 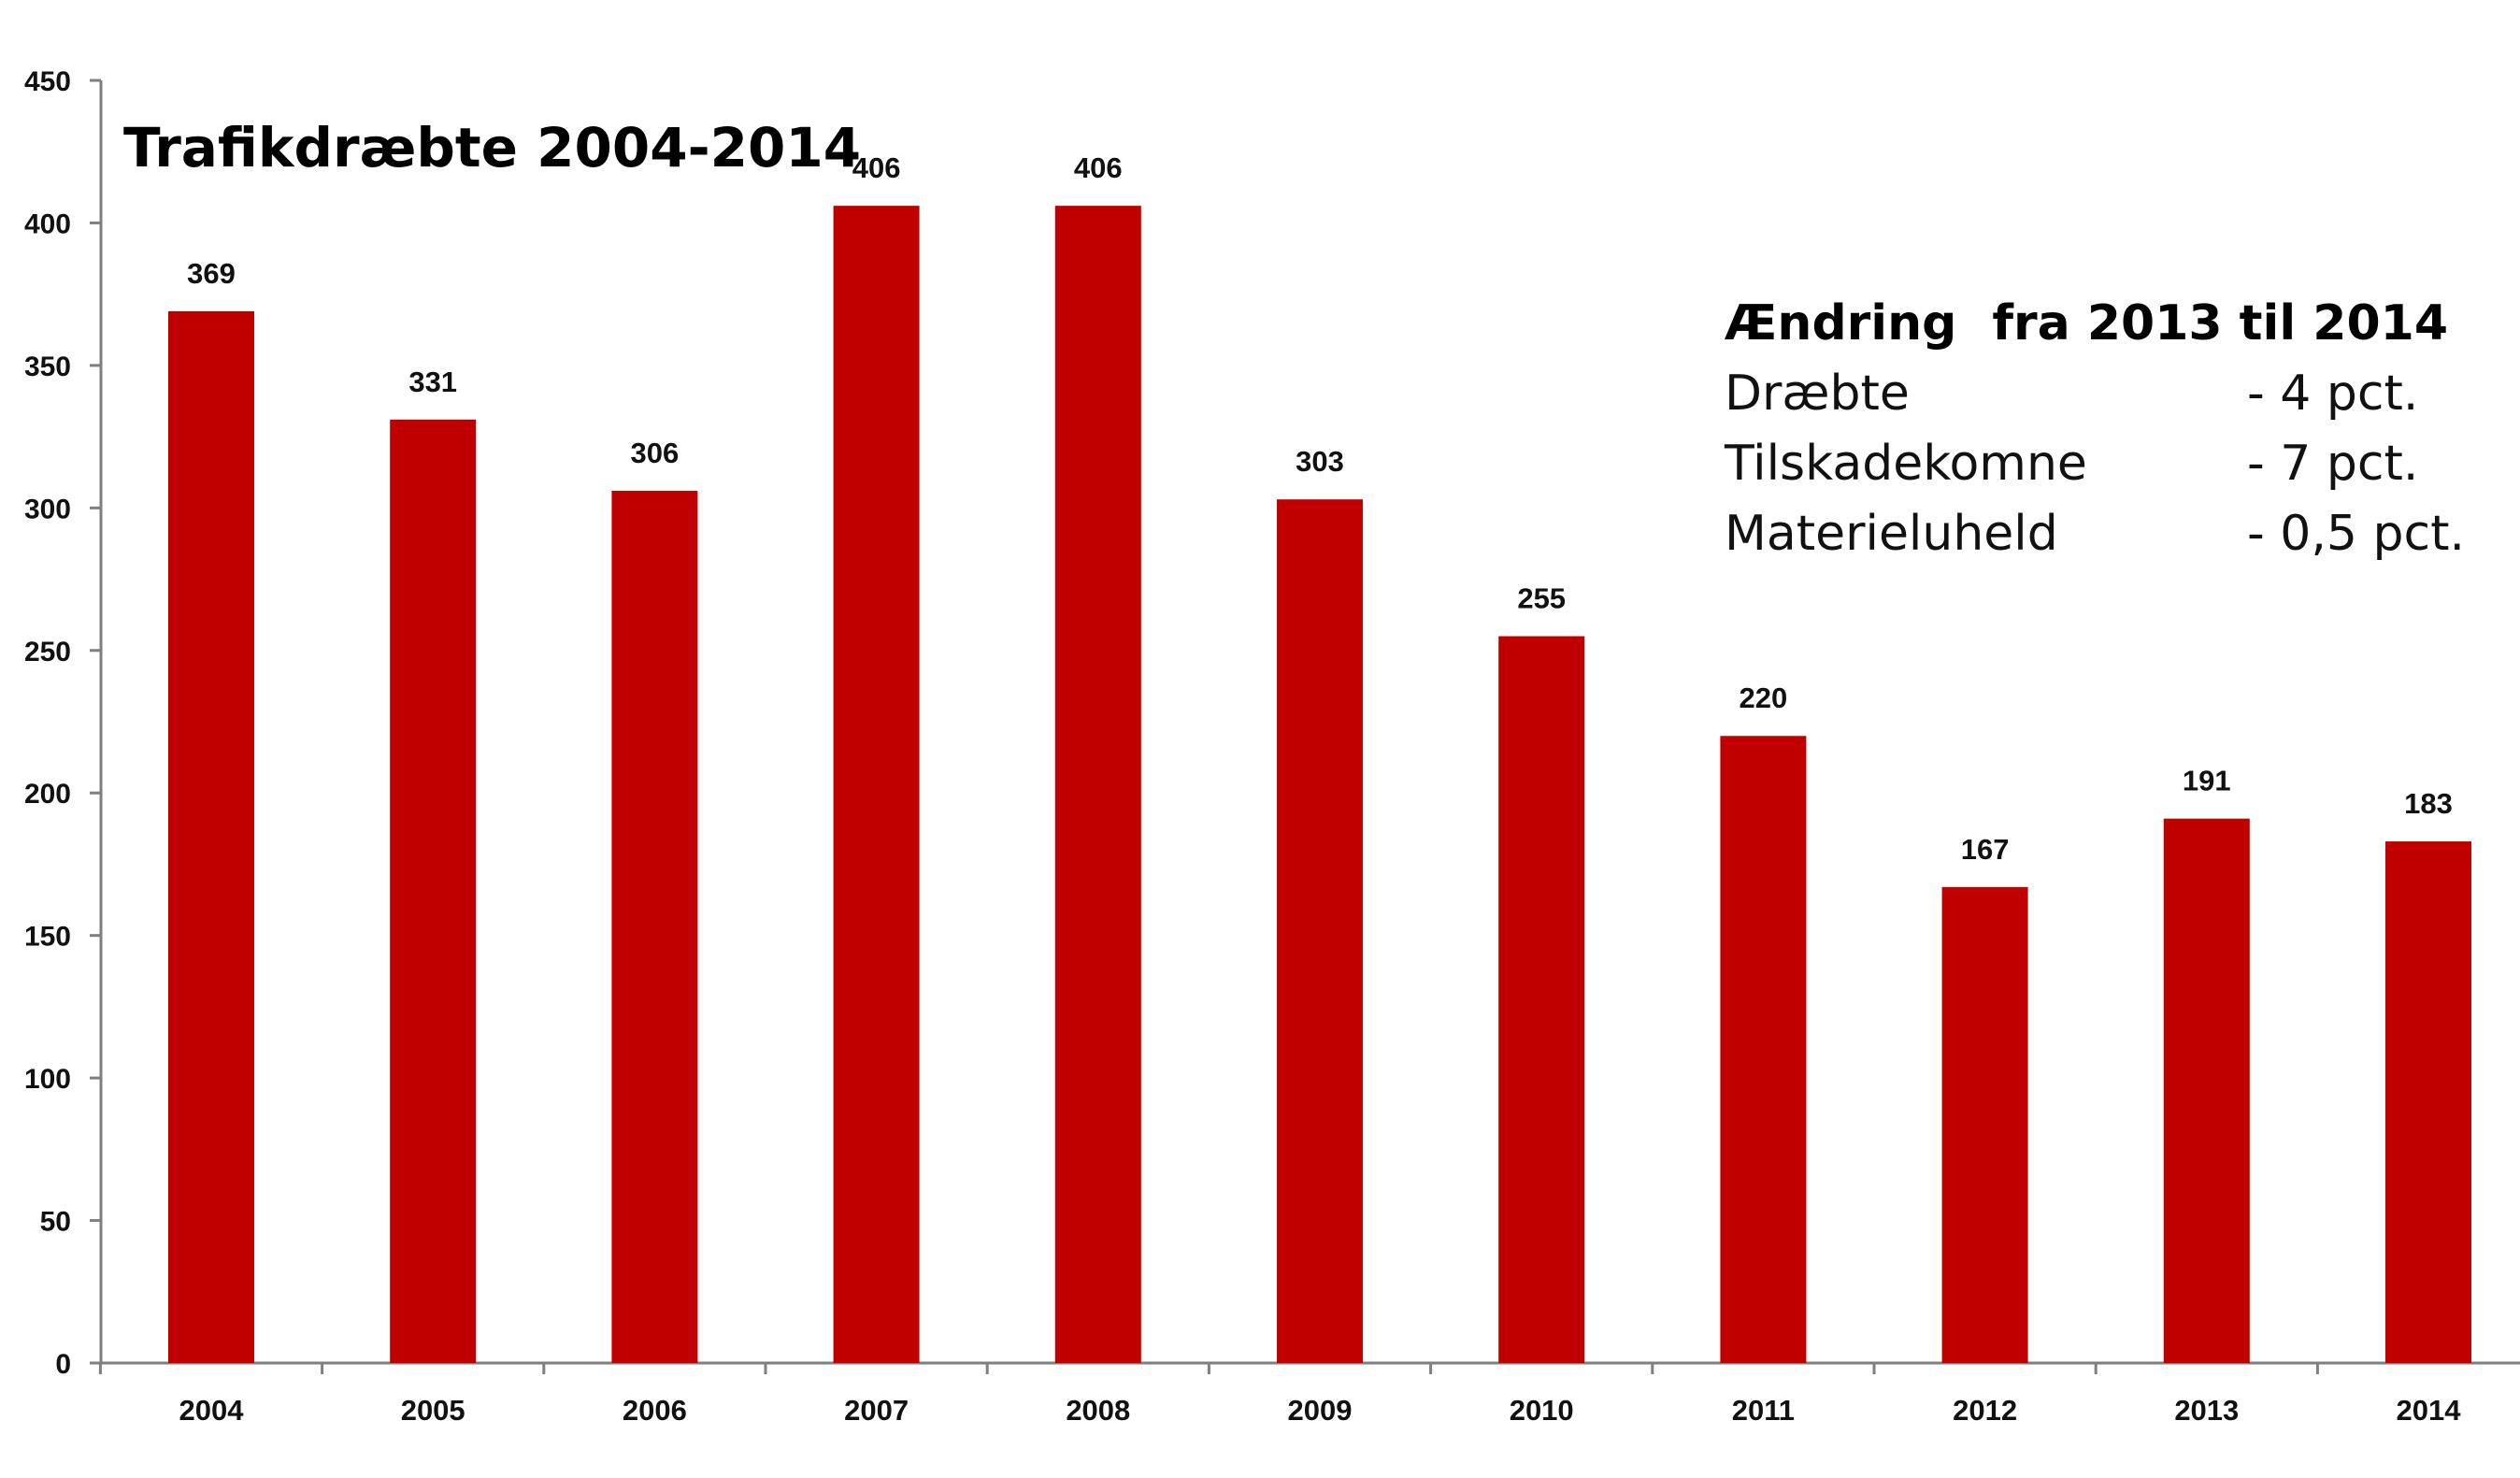 What do you see at coordinates (1542, 1410) in the screenshot?
I see `x-tick-label: 2010` at bounding box center [1542, 1410].